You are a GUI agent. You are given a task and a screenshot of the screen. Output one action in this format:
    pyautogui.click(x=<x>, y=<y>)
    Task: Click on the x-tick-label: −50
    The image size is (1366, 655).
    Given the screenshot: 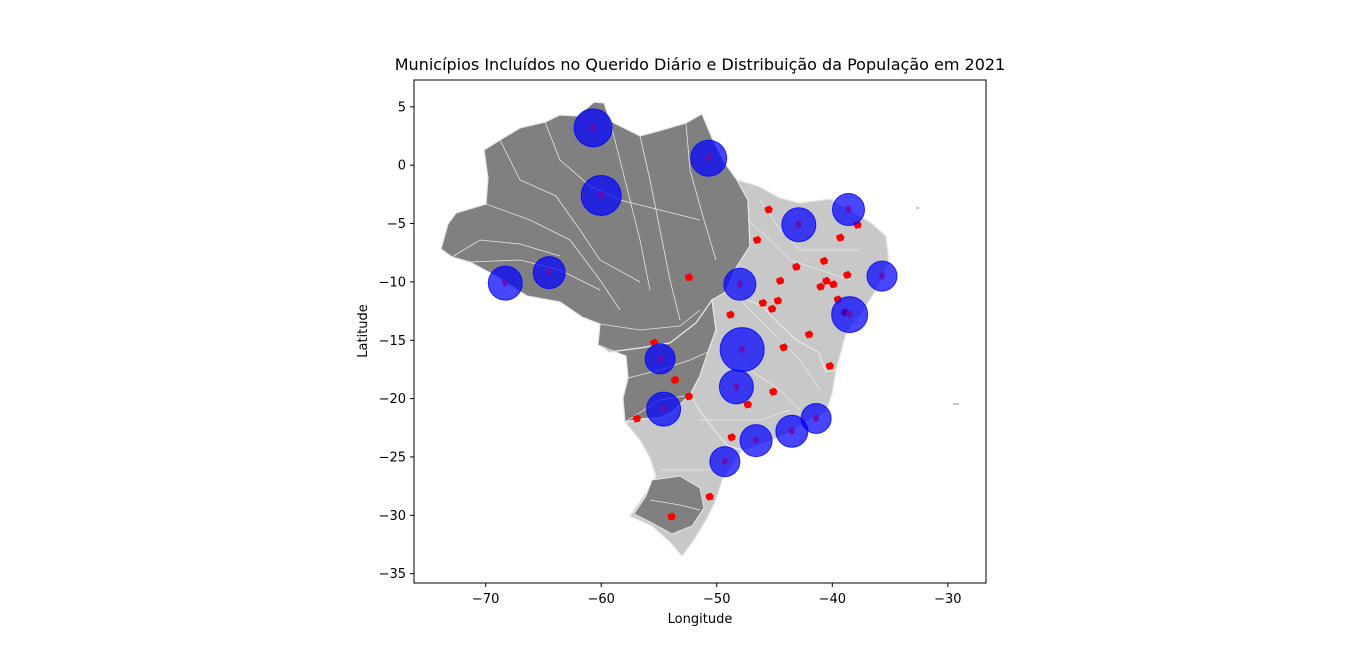 What is the action you would take?
    pyautogui.click(x=716, y=599)
    